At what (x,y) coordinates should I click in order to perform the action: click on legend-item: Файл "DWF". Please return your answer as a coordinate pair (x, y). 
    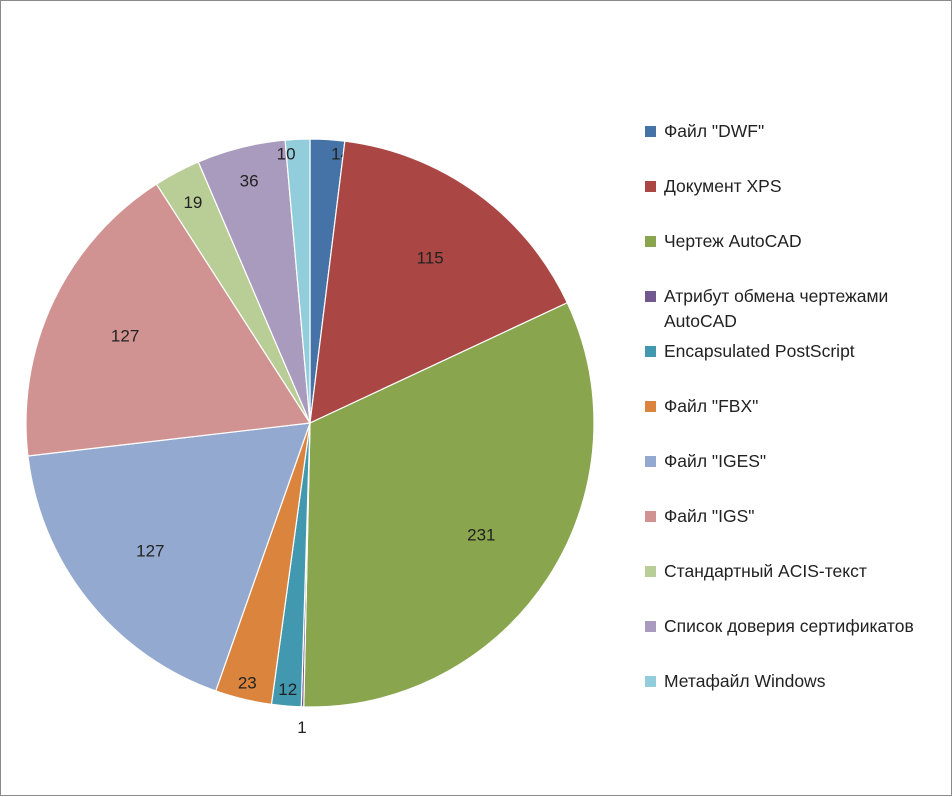
    Looking at the image, I should click on (795, 131).